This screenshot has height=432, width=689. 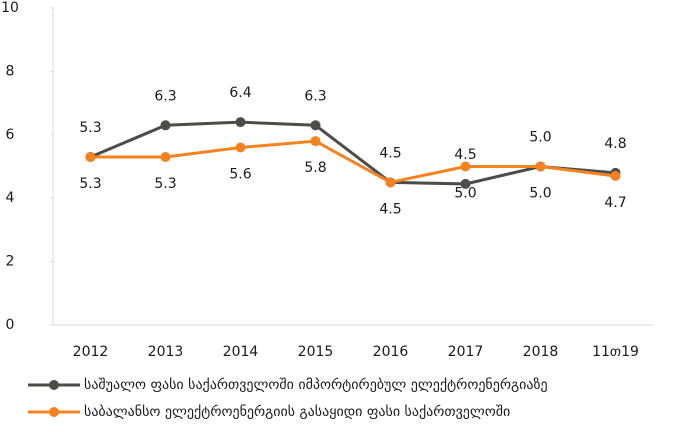 What do you see at coordinates (315, 168) in the screenshot?
I see `data-label: 5.8` at bounding box center [315, 168].